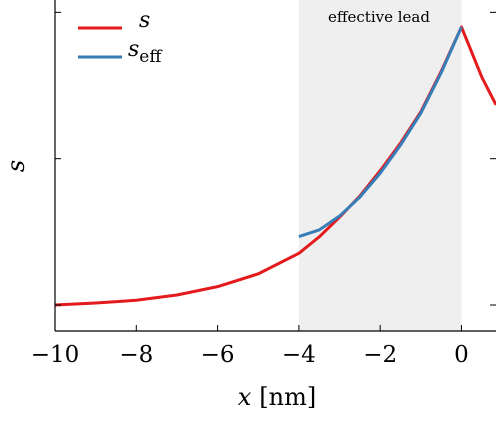  What do you see at coordinates (133, 49) in the screenshot?
I see `legend-label-s-eff-base: s` at bounding box center [133, 49].